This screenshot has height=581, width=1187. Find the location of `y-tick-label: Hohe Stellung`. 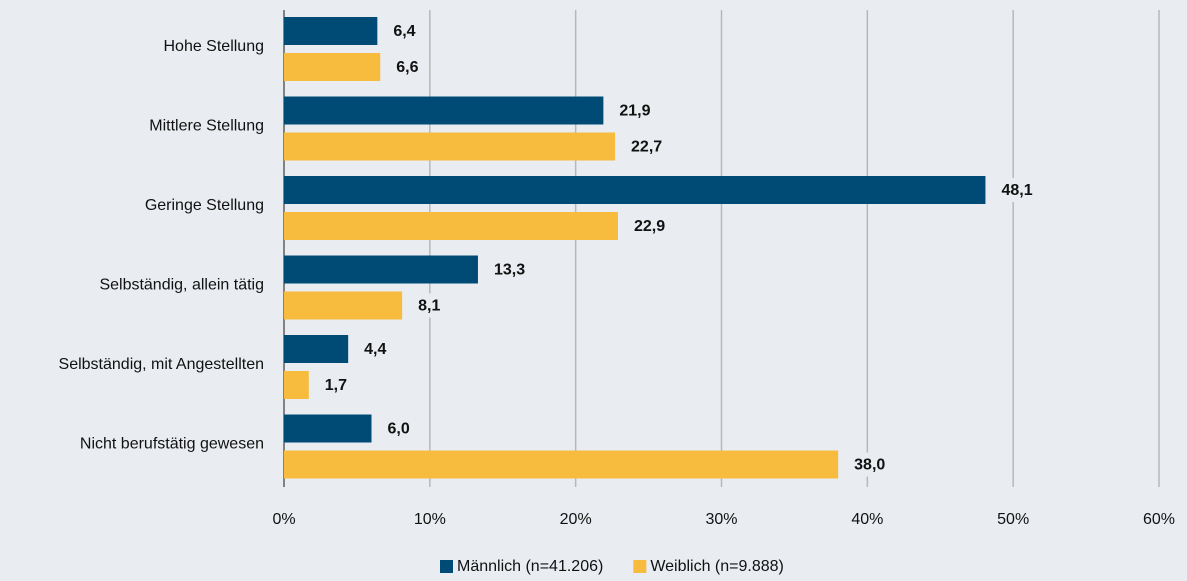

y-tick-label: Hohe Stellung is located at coordinates (213, 46).